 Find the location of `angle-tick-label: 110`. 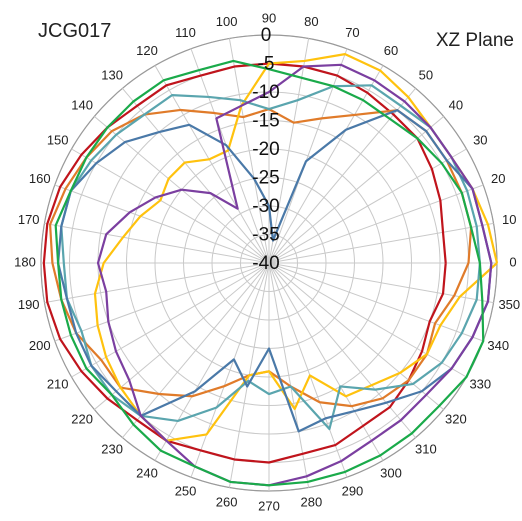

angle-tick-label: 110 is located at coordinates (185, 32).